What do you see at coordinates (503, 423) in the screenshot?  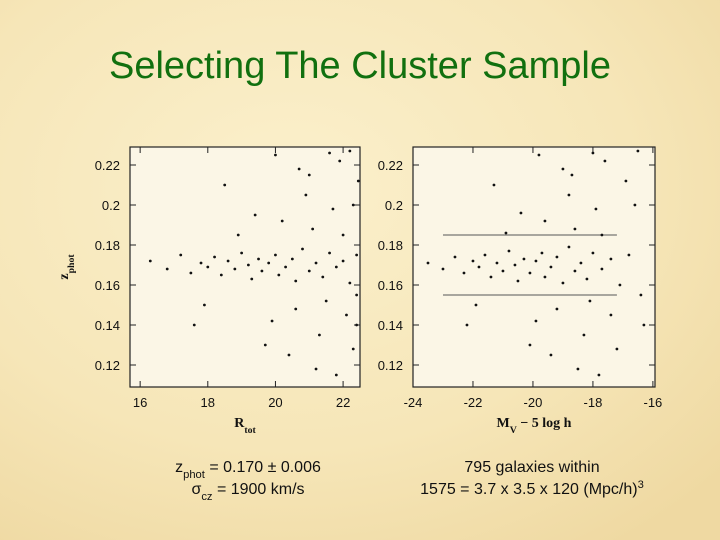 I see `text-segment: M` at bounding box center [503, 423].